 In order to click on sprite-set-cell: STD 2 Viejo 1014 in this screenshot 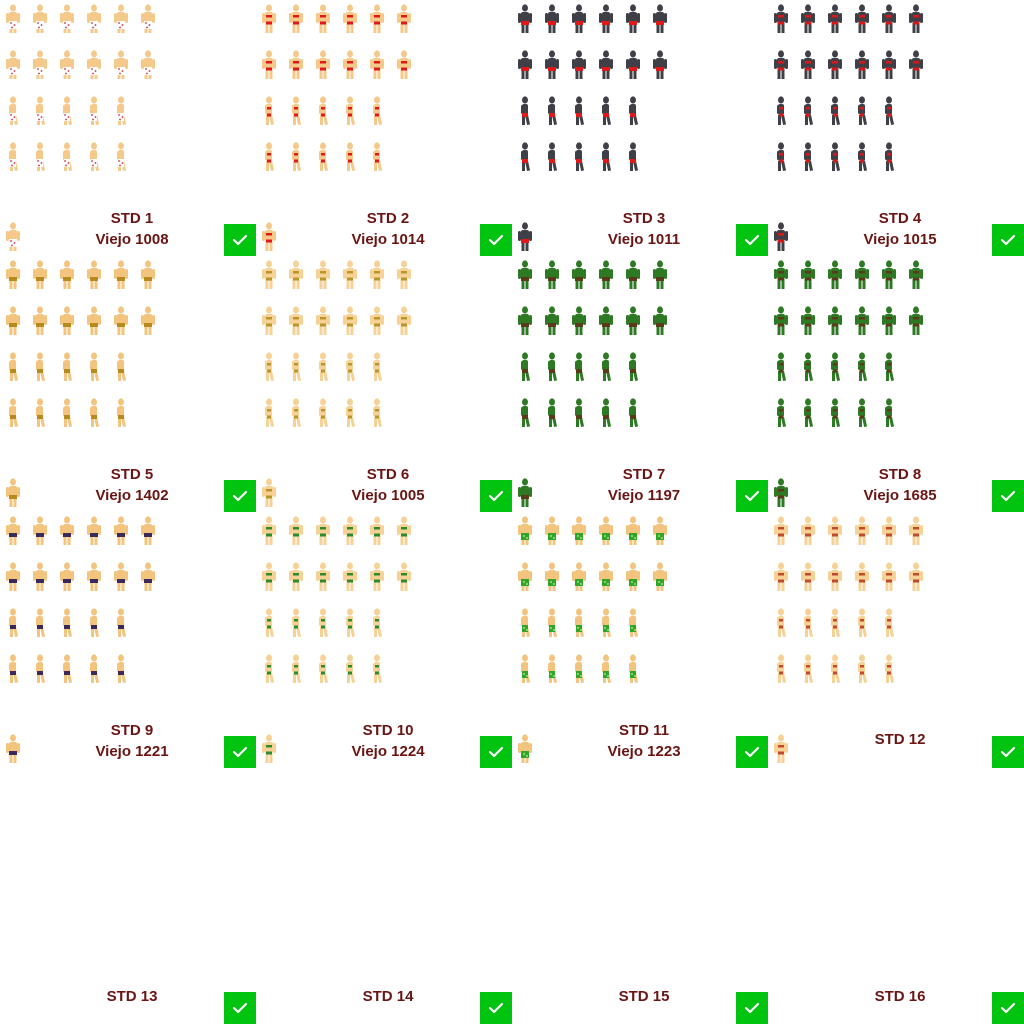, I will do `click(384, 128)`.